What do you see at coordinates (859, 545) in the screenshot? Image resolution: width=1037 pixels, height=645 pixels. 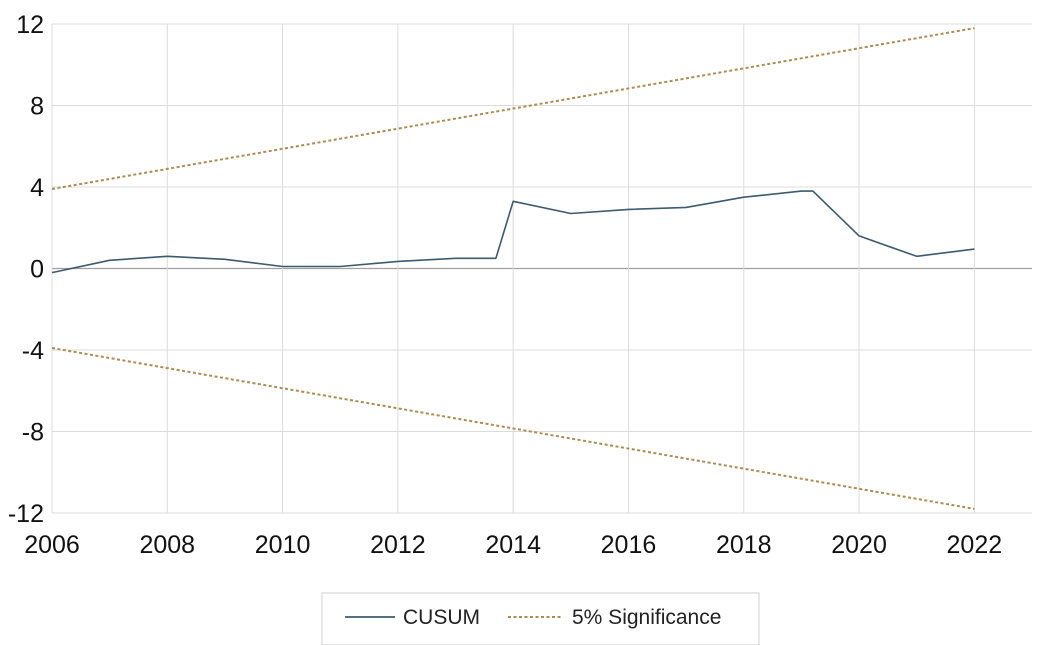 I see `x-tick-label: 2020` at bounding box center [859, 545].